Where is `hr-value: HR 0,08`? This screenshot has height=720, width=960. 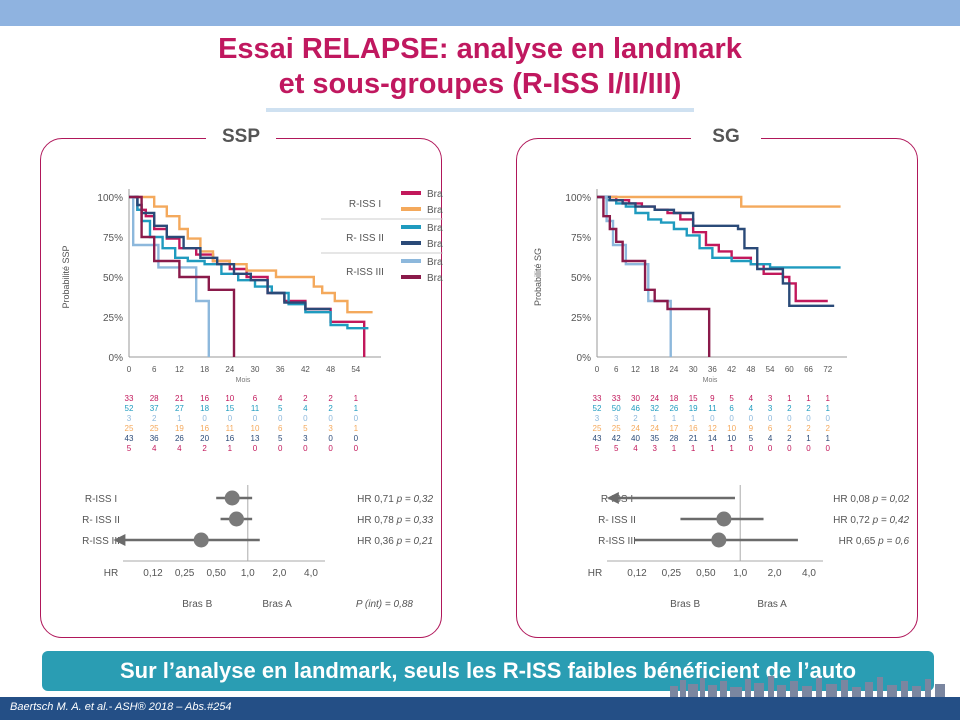 hr-value: HR 0,08 is located at coordinates (852, 499).